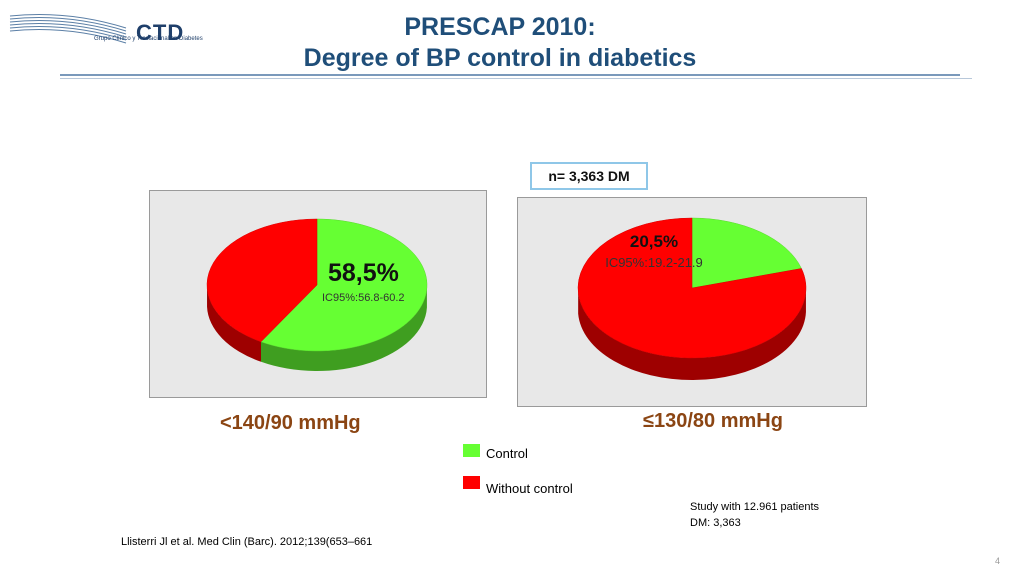  Describe the element at coordinates (363, 298) in the screenshot. I see `pie-1-ci-label: IC95%:56.8-60.2` at that location.